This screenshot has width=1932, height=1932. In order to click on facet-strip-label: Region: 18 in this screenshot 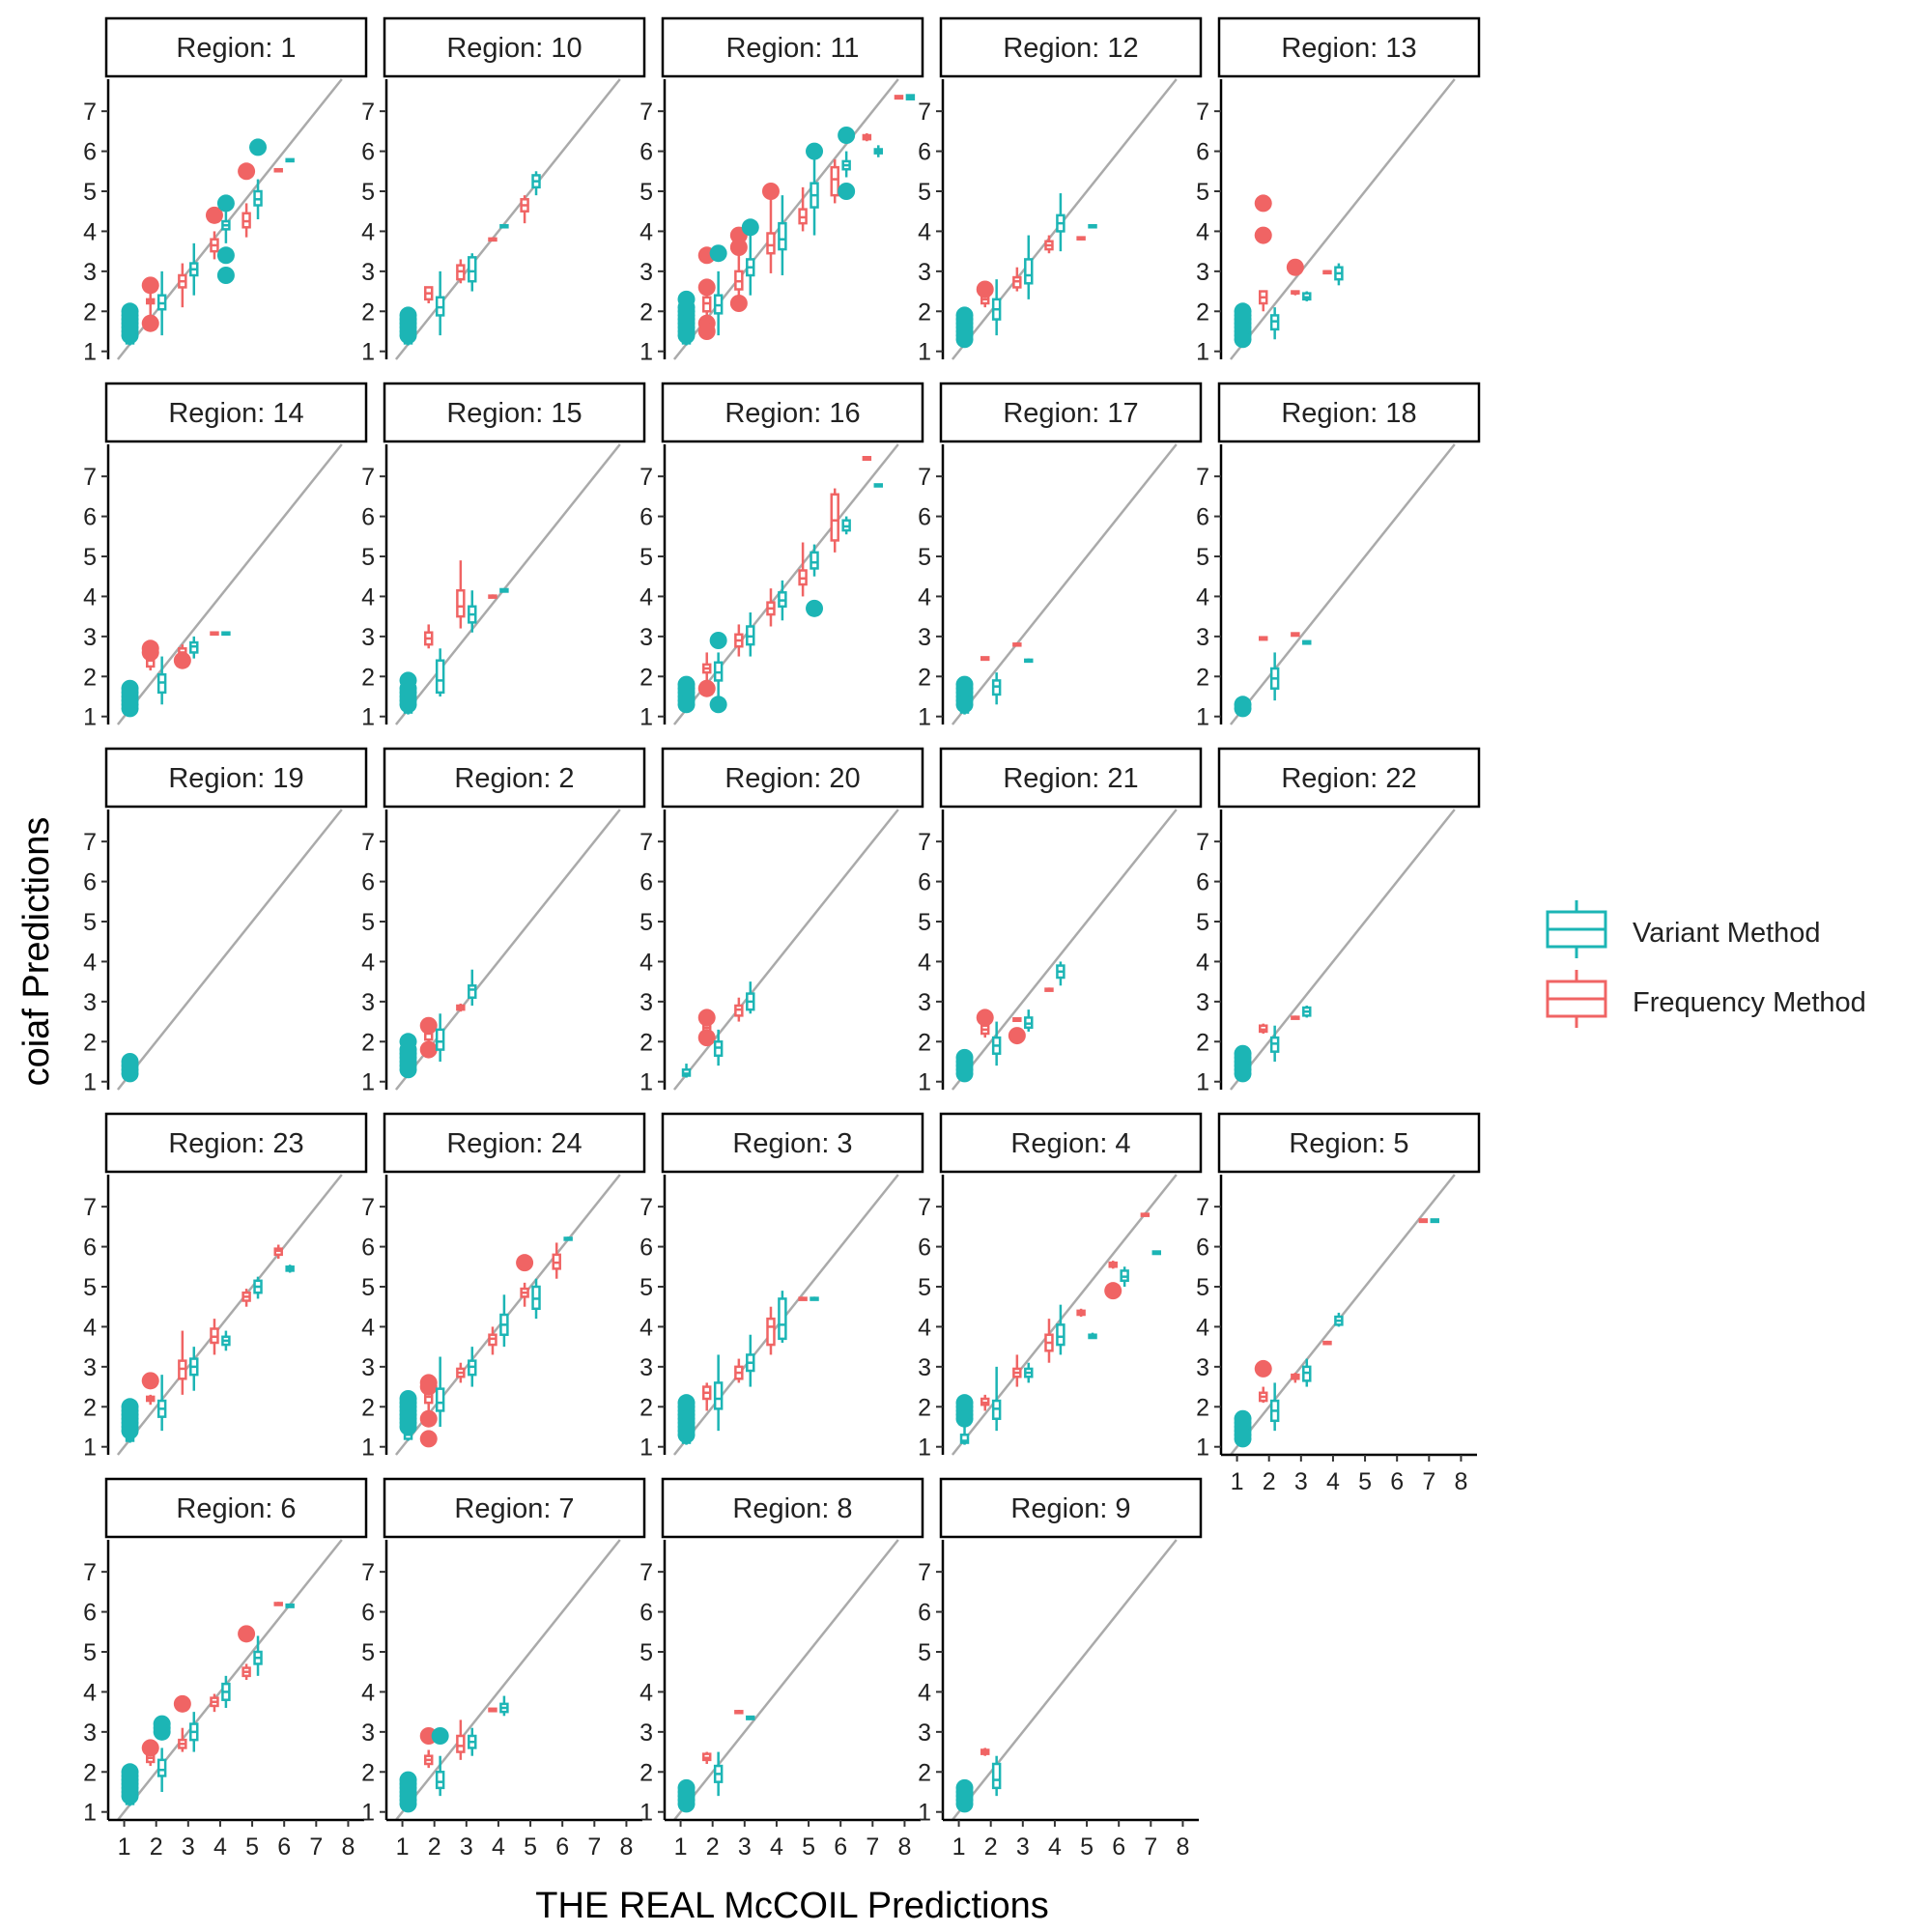, I will do `click(1348, 413)`.